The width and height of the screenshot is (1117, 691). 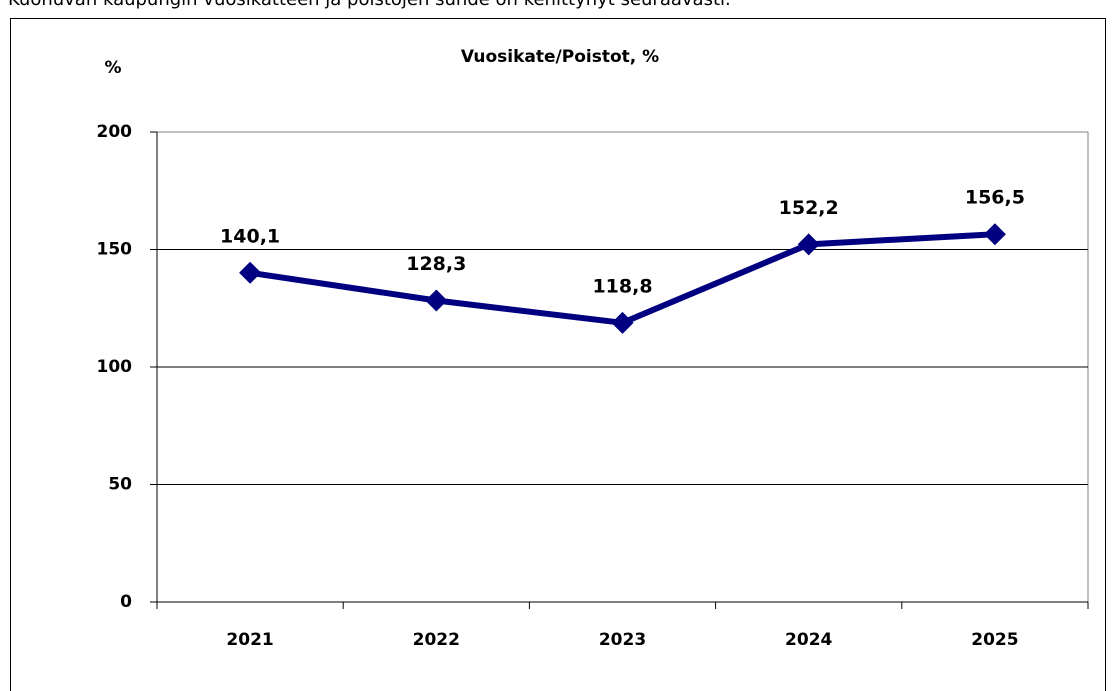 What do you see at coordinates (809, 208) in the screenshot?
I see `data-label: 152,2` at bounding box center [809, 208].